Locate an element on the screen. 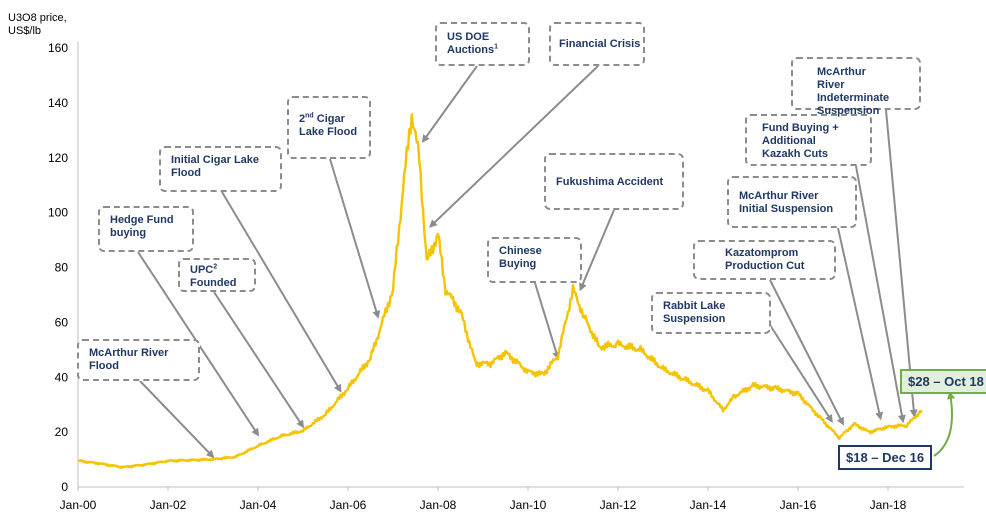 Image resolution: width=986 pixels, height=526 pixels. callout-financial-crisis: Financial Crisis is located at coordinates (597, 44).